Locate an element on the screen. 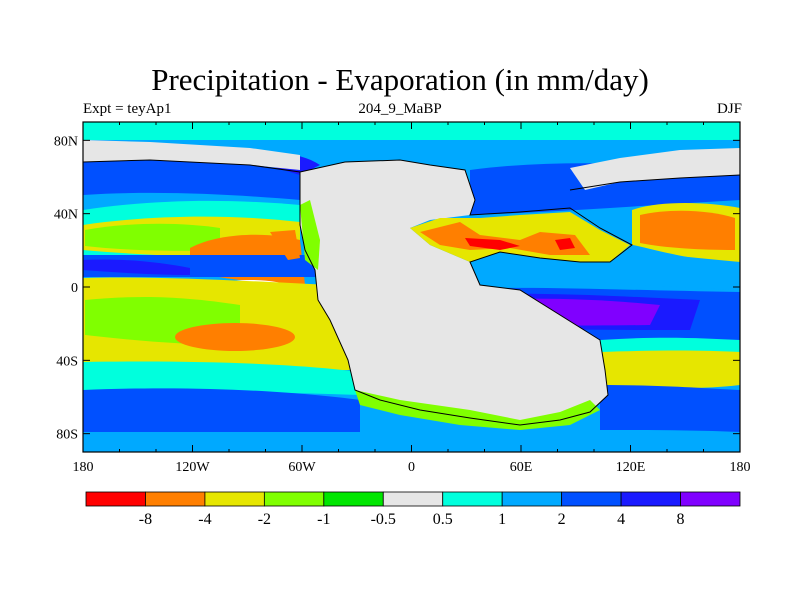 The image size is (800, 600). colorbar-label: 2 is located at coordinates (562, 519).